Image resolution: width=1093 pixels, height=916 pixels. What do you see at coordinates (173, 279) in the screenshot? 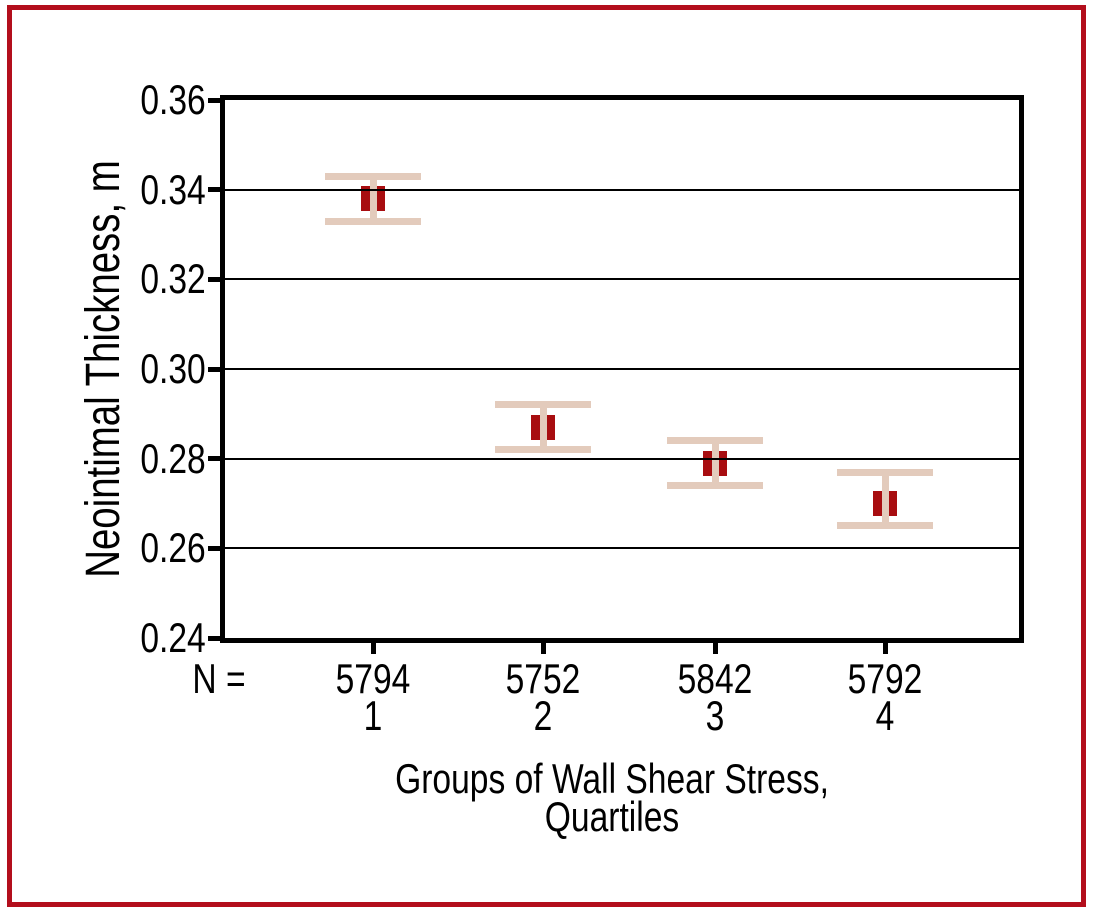
I see `y-tick-label: 0.32` at bounding box center [173, 279].